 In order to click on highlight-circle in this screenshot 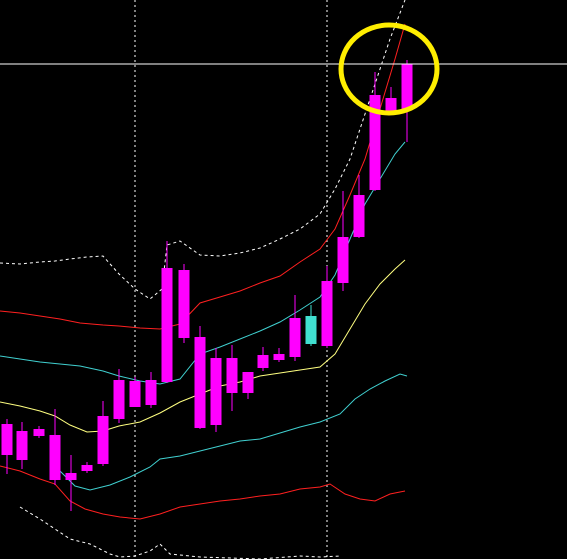, I will do `click(389, 69)`.